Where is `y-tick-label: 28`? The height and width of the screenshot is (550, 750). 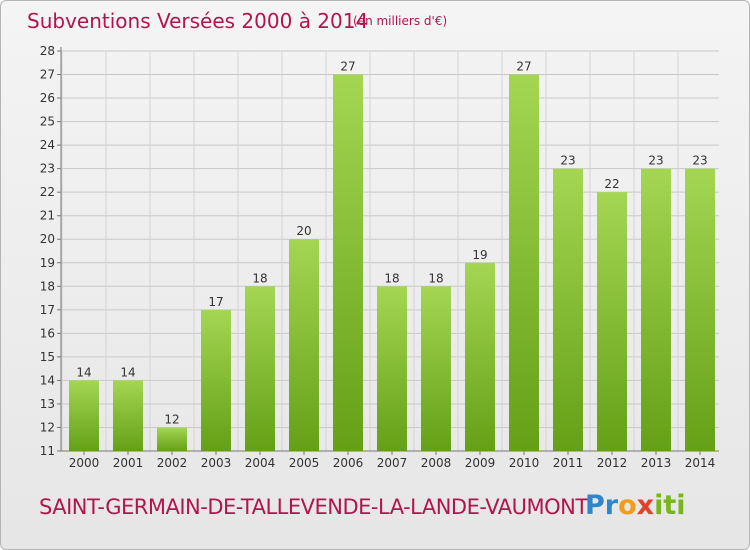 y-tick-label: 28 is located at coordinates (47, 51).